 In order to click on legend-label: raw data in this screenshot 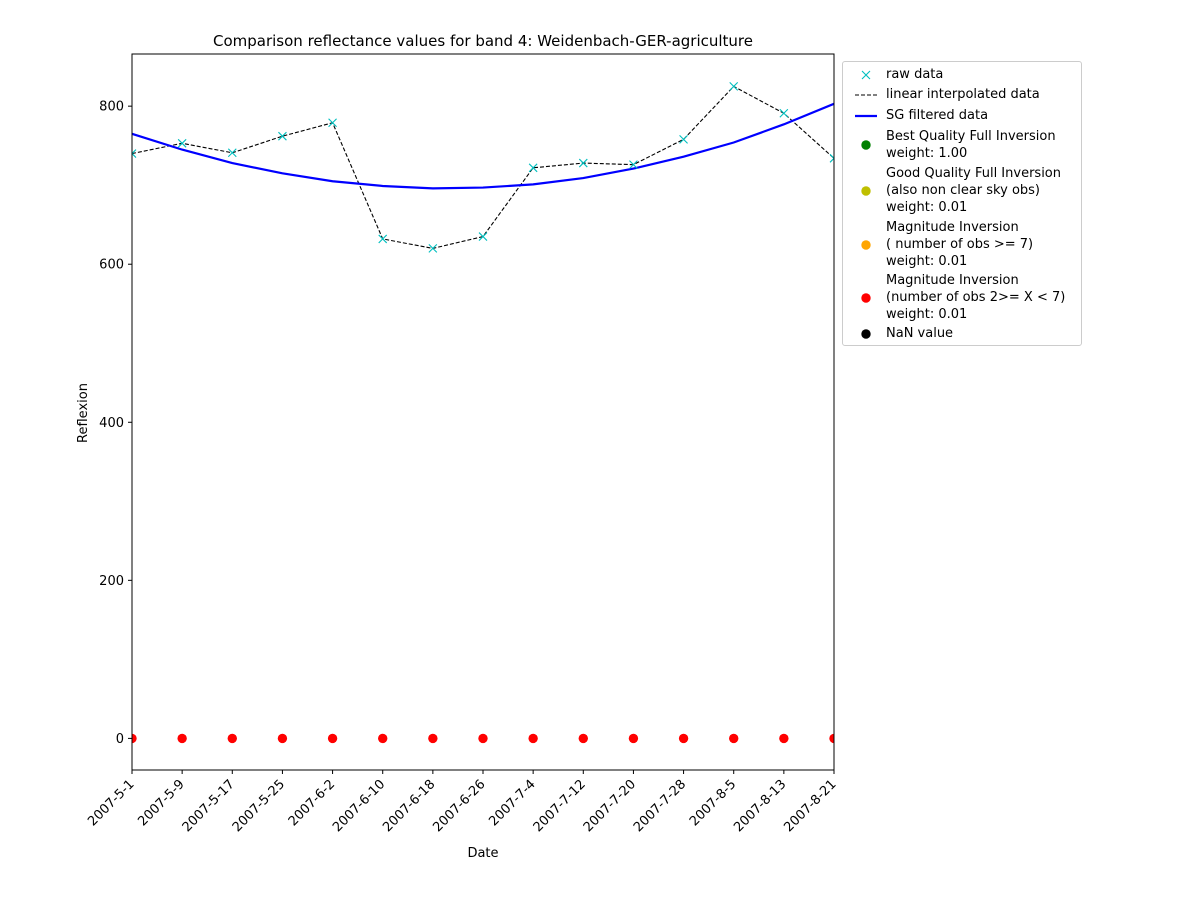, I will do `click(915, 74)`.